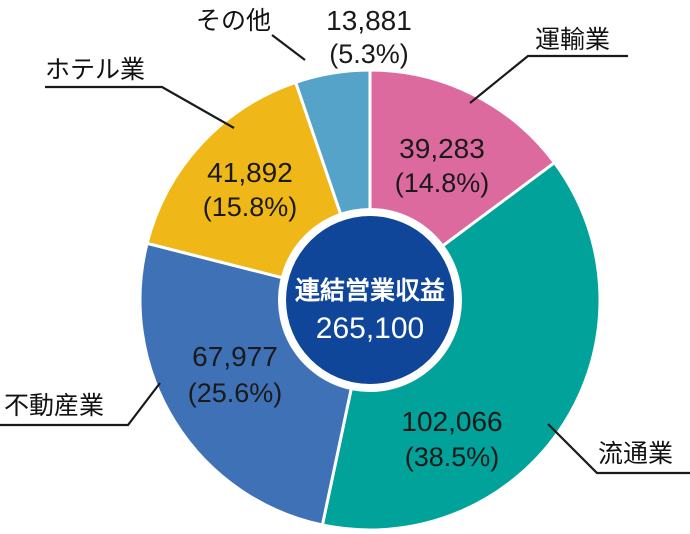 The height and width of the screenshot is (534, 690). Describe the element at coordinates (451, 421) in the screenshot. I see `slice-value-ryutsu: 102,066` at that location.